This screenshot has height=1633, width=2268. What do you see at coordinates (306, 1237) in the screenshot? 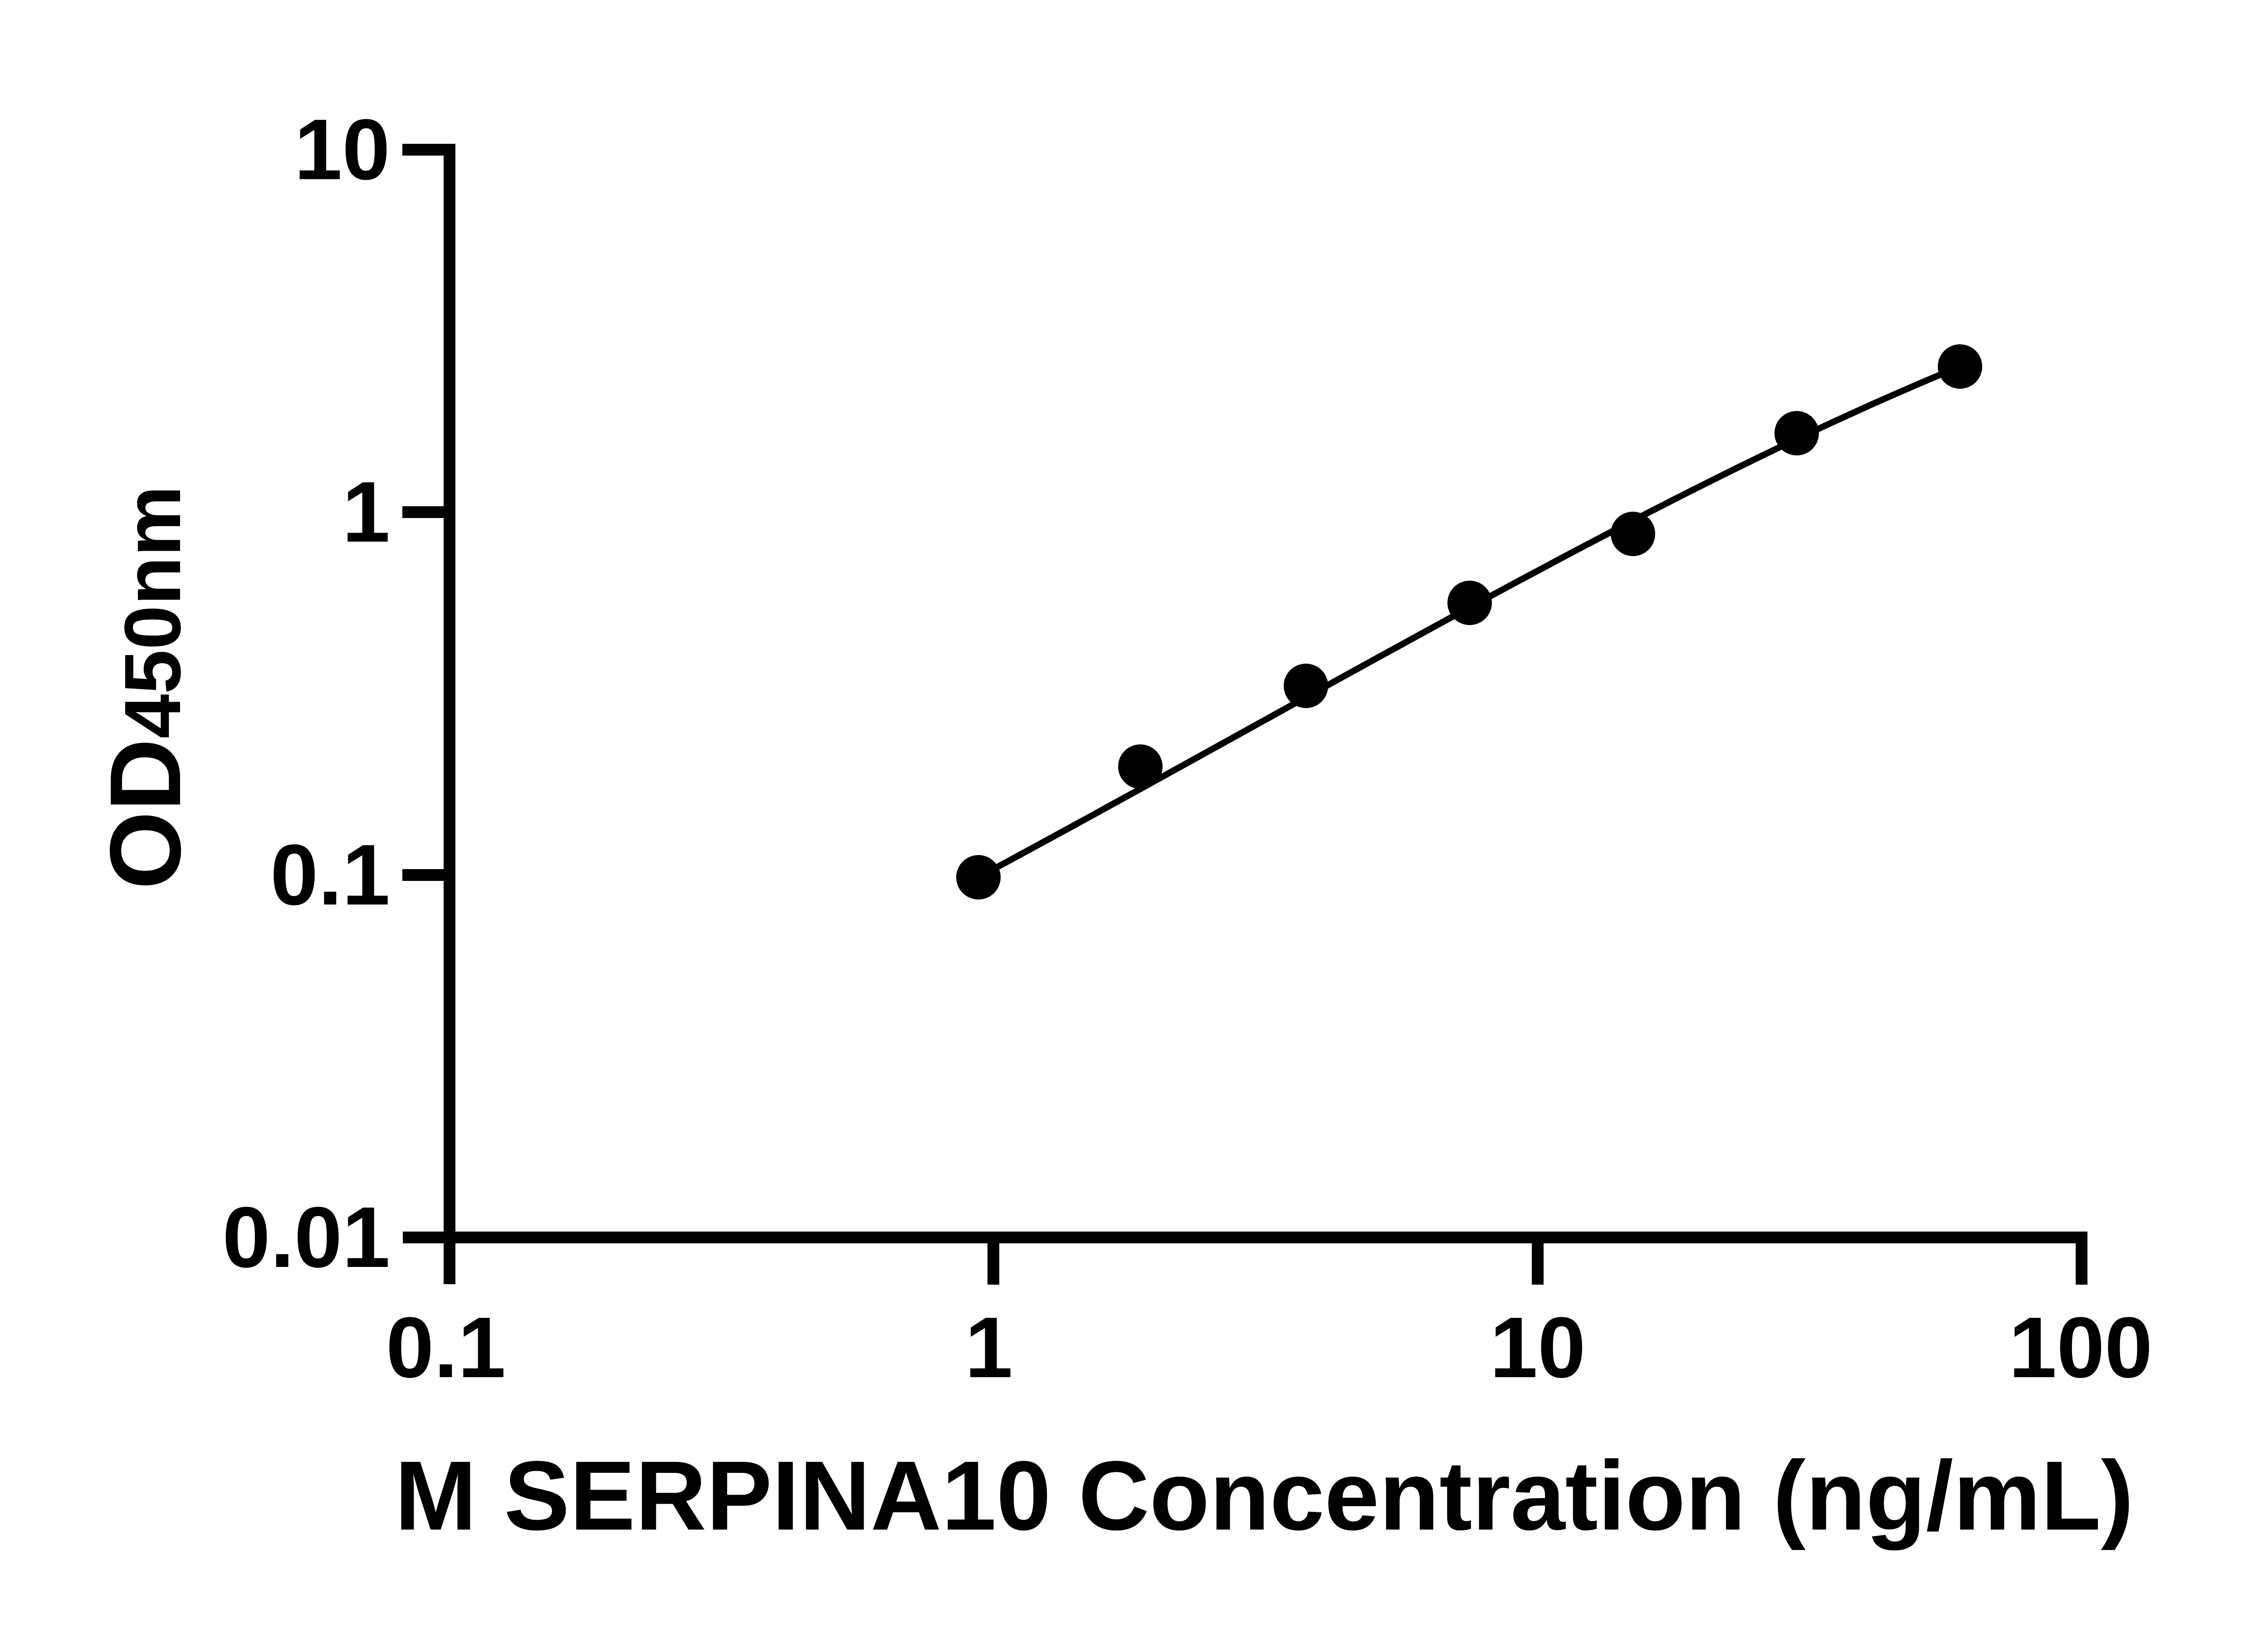
I see `svg-text: 0.01` at bounding box center [306, 1237].